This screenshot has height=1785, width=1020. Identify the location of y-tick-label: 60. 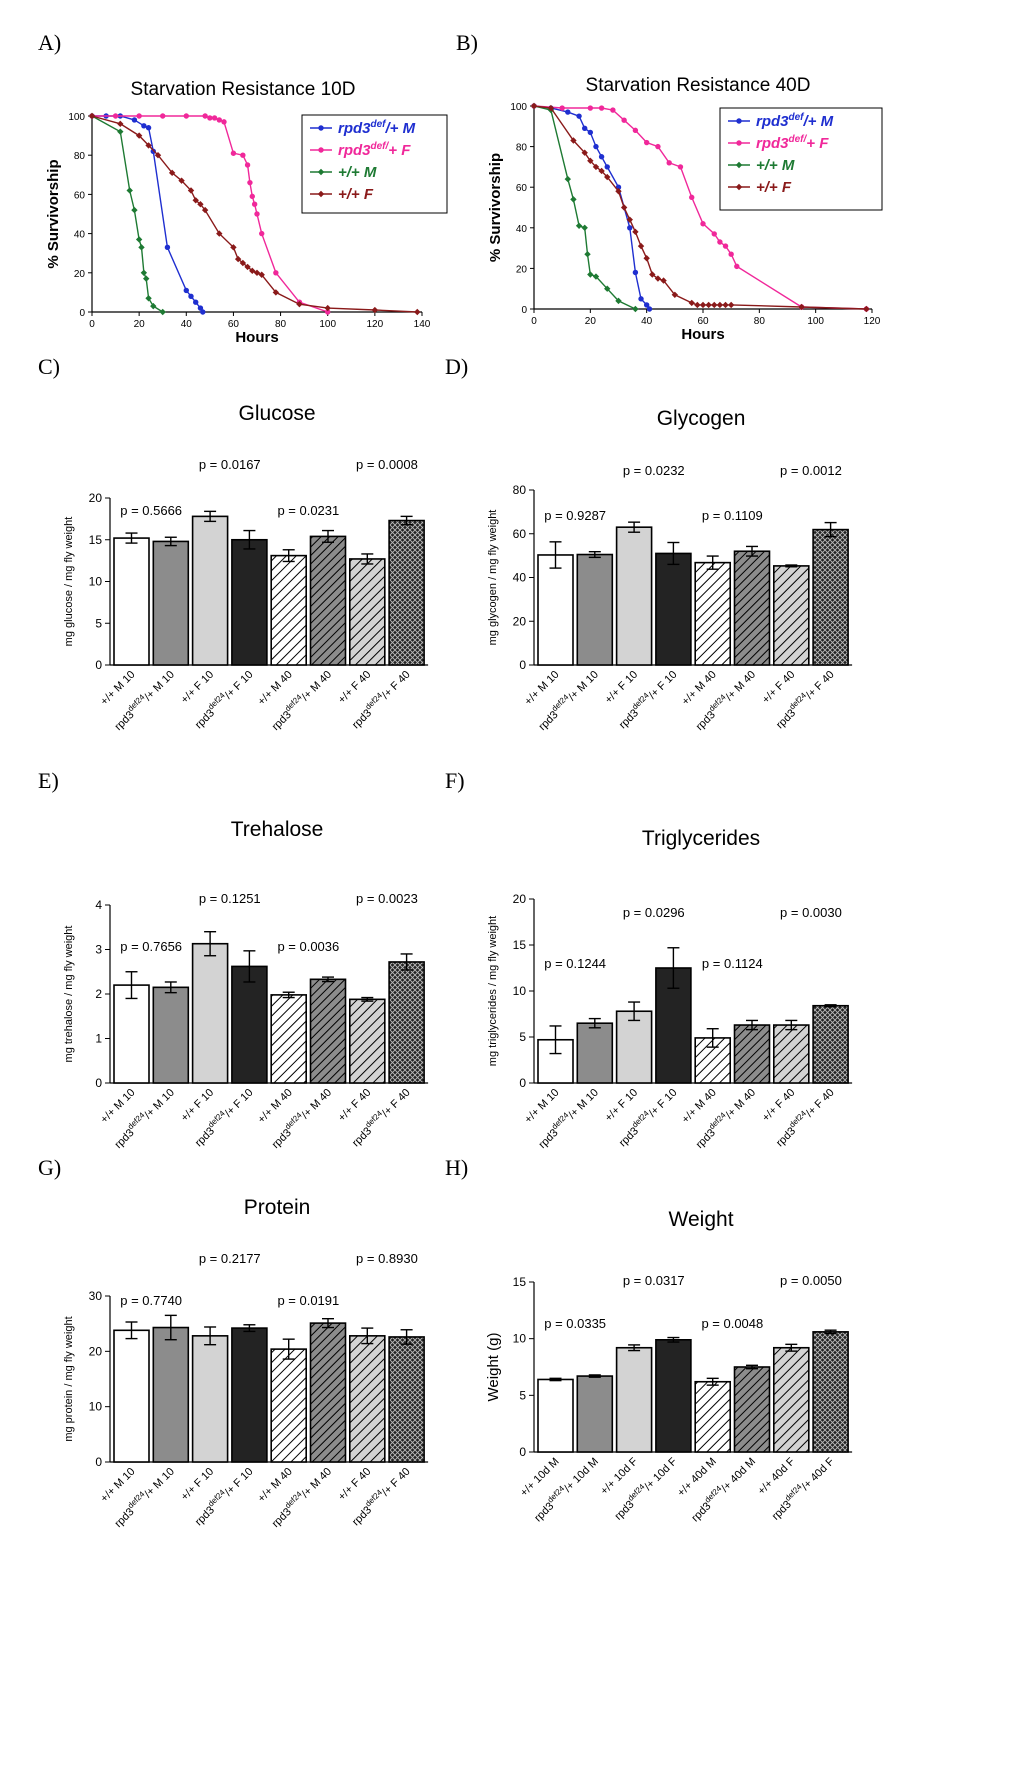
(522, 188).